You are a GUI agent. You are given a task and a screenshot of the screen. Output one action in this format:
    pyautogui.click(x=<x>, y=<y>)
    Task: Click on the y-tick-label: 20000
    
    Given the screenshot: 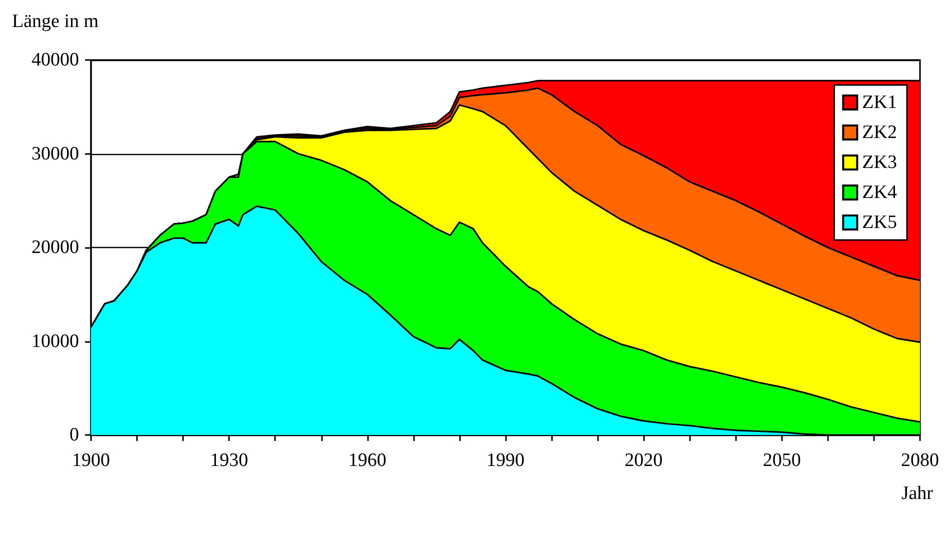 What is the action you would take?
    pyautogui.click(x=55, y=247)
    